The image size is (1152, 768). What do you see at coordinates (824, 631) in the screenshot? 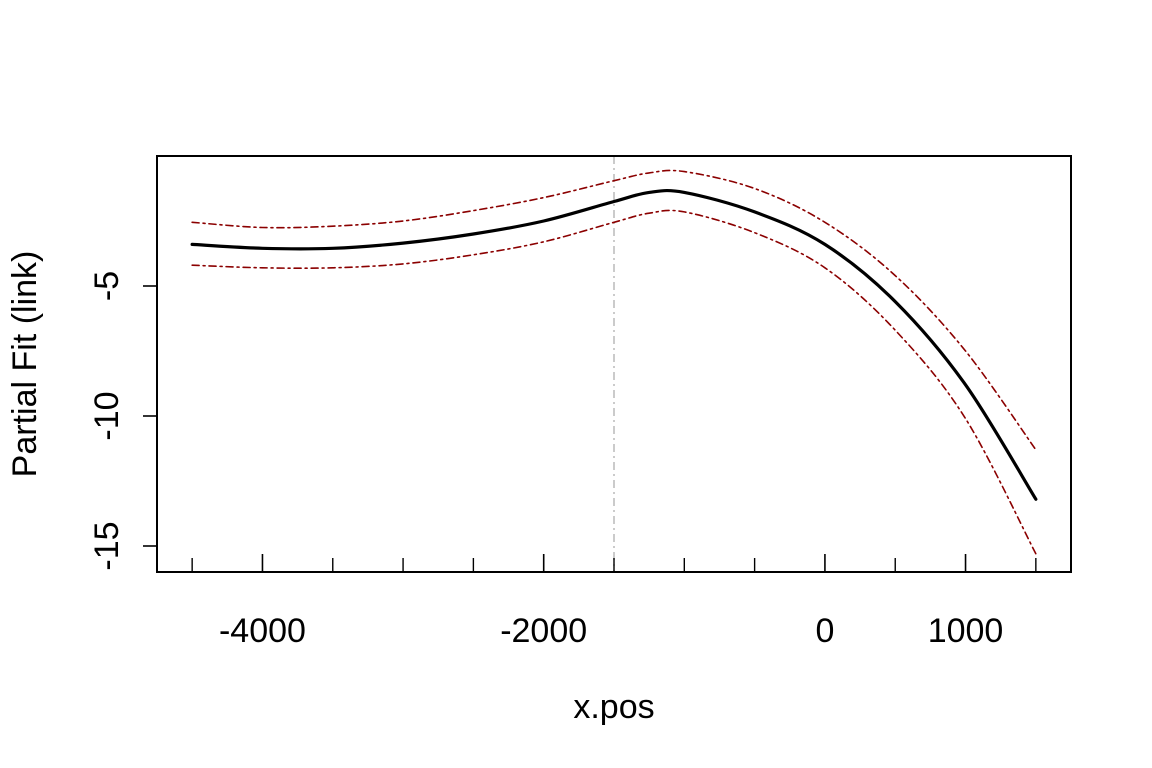
I see `x-tick-label: 0` at bounding box center [824, 631].